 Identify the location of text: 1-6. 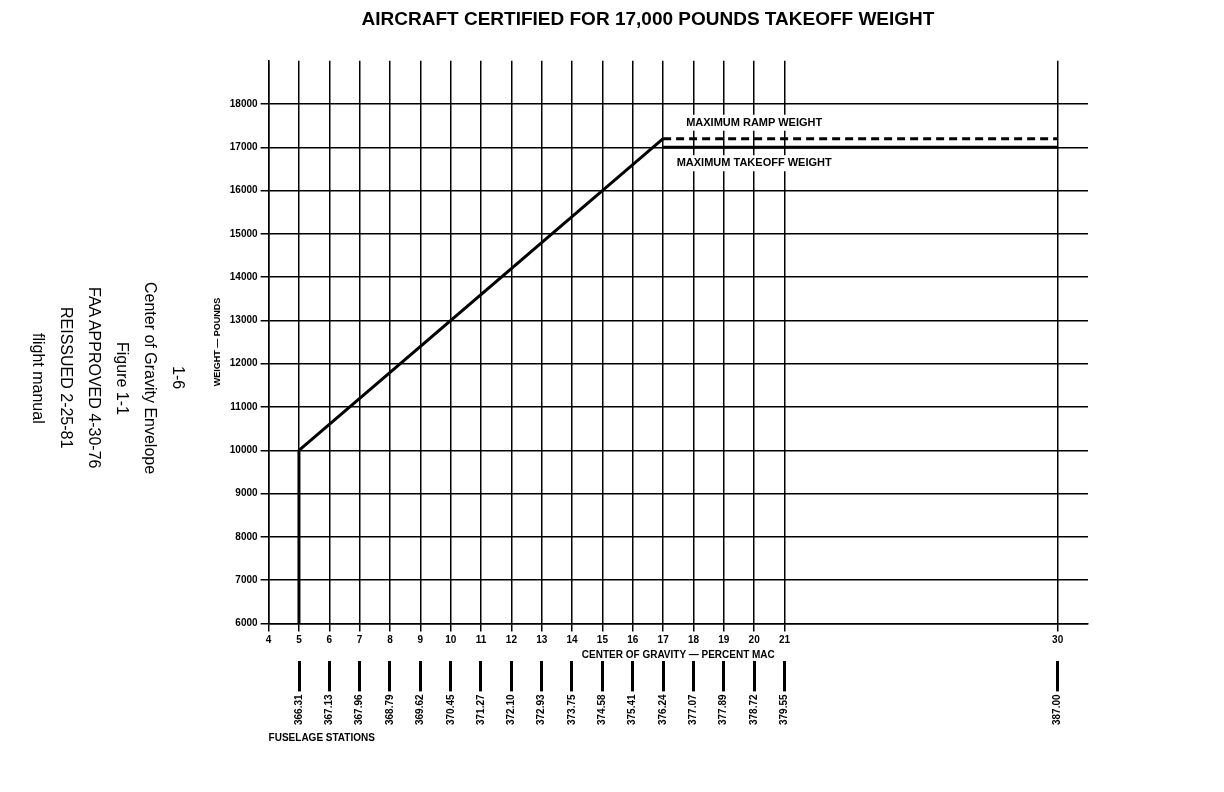
(178, 378).